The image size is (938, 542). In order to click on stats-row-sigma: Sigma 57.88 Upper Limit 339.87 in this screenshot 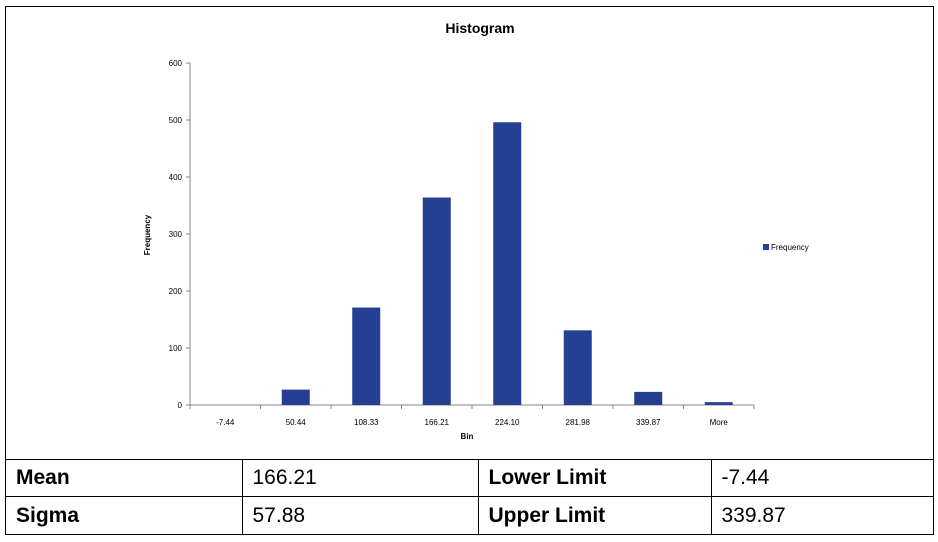, I will do `click(469, 515)`.